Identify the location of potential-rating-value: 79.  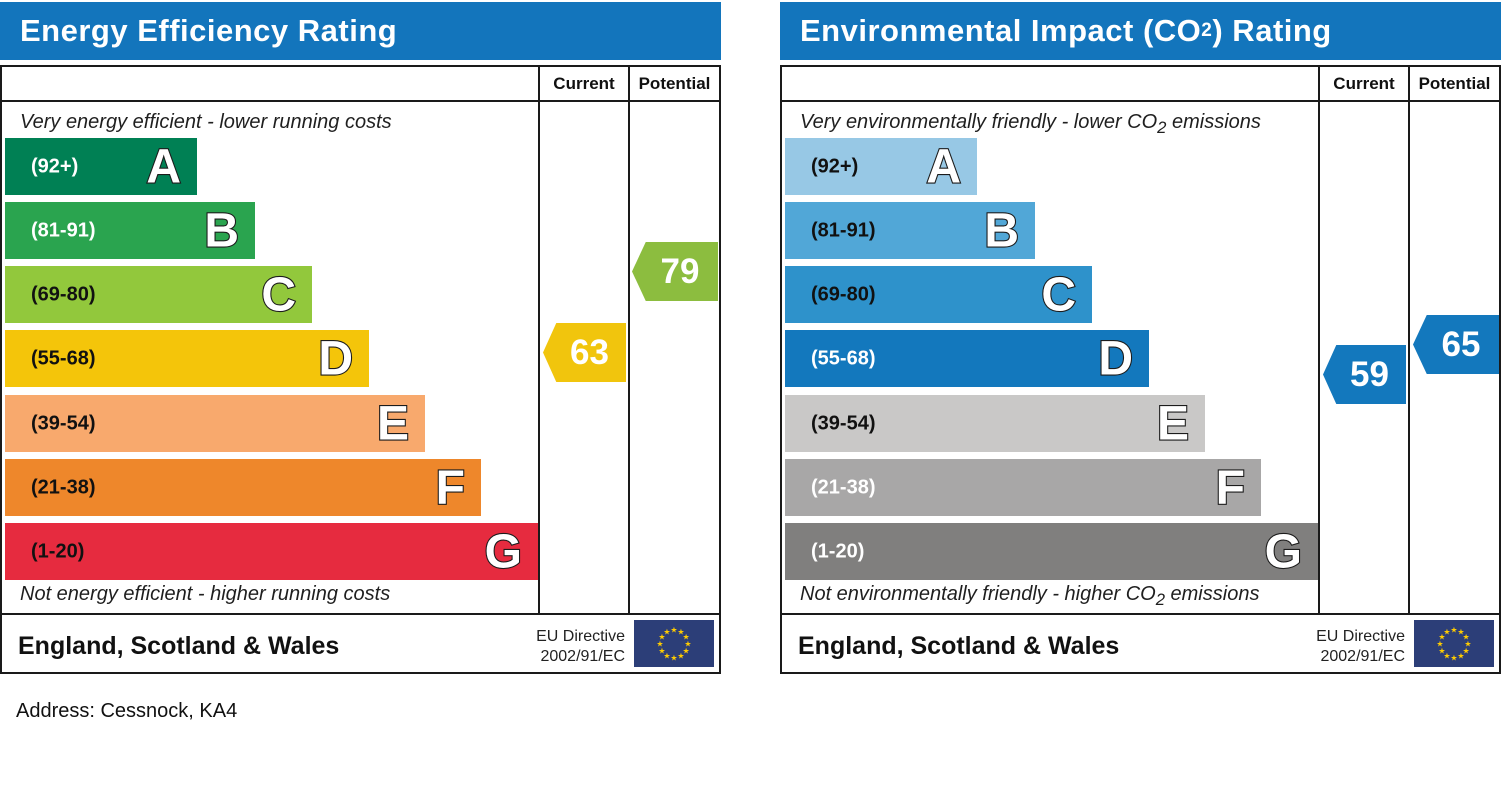
(680, 271).